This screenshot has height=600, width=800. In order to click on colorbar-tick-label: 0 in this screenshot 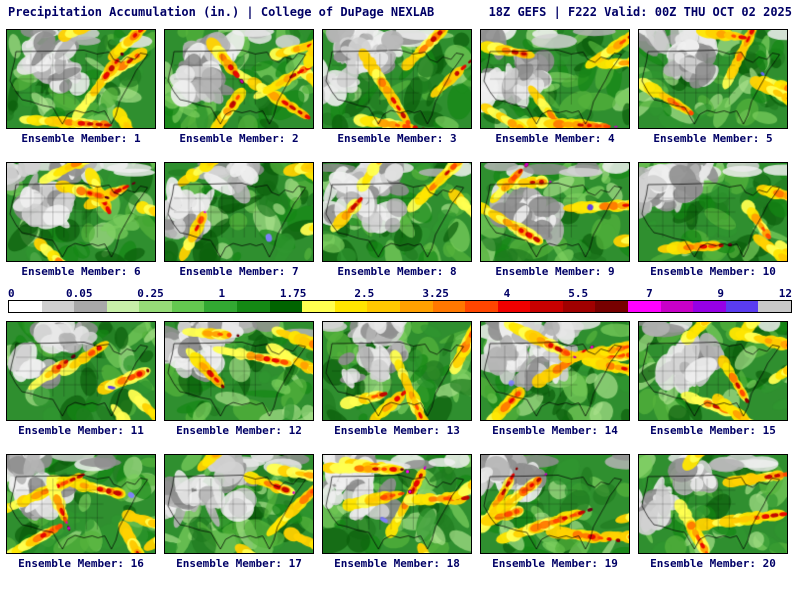, I will do `click(11, 293)`.